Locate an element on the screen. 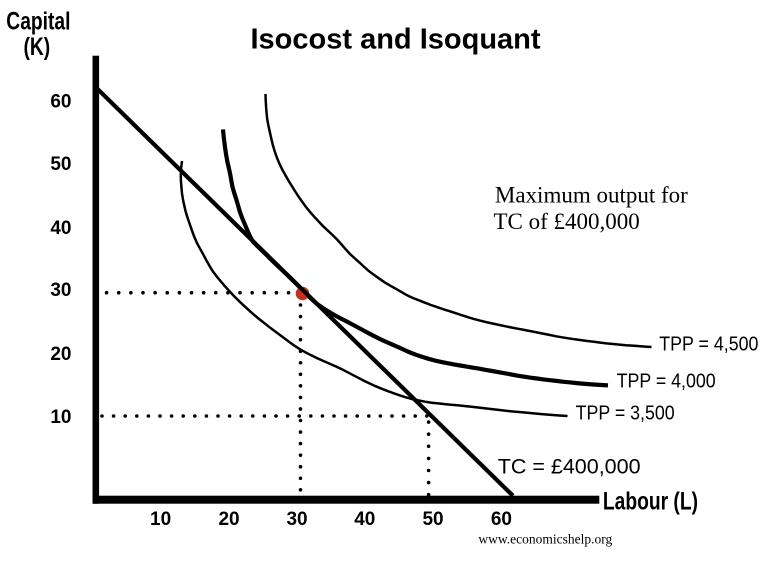 Image resolution: width=769 pixels, height=561 pixels. svg-text: TPP = 4,500 is located at coordinates (708, 344).